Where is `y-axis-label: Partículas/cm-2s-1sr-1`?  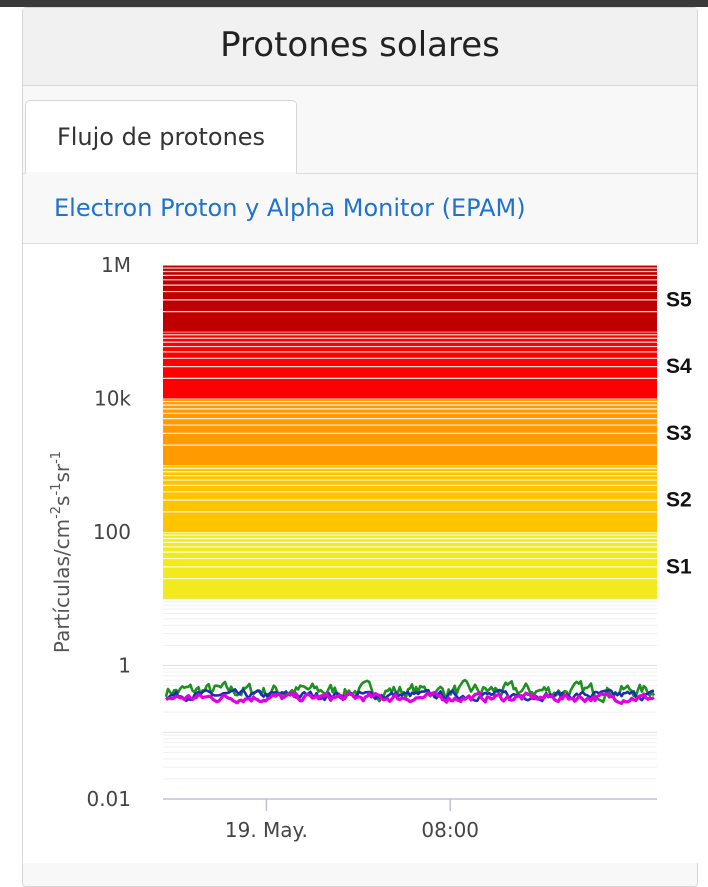 y-axis-label: Partículas/cm-2s-1sr-1 is located at coordinates (61, 552).